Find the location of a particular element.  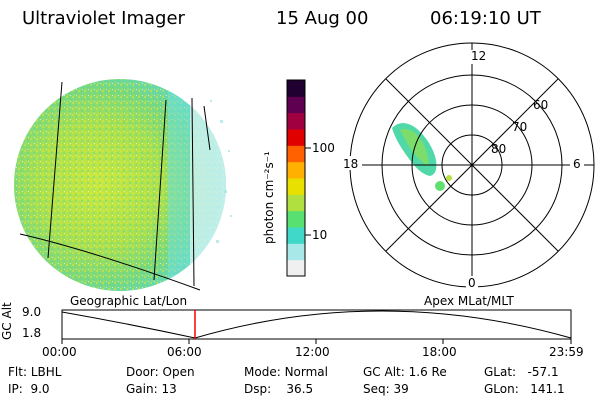

x-tick-label: 18:00 is located at coordinates (439, 352).